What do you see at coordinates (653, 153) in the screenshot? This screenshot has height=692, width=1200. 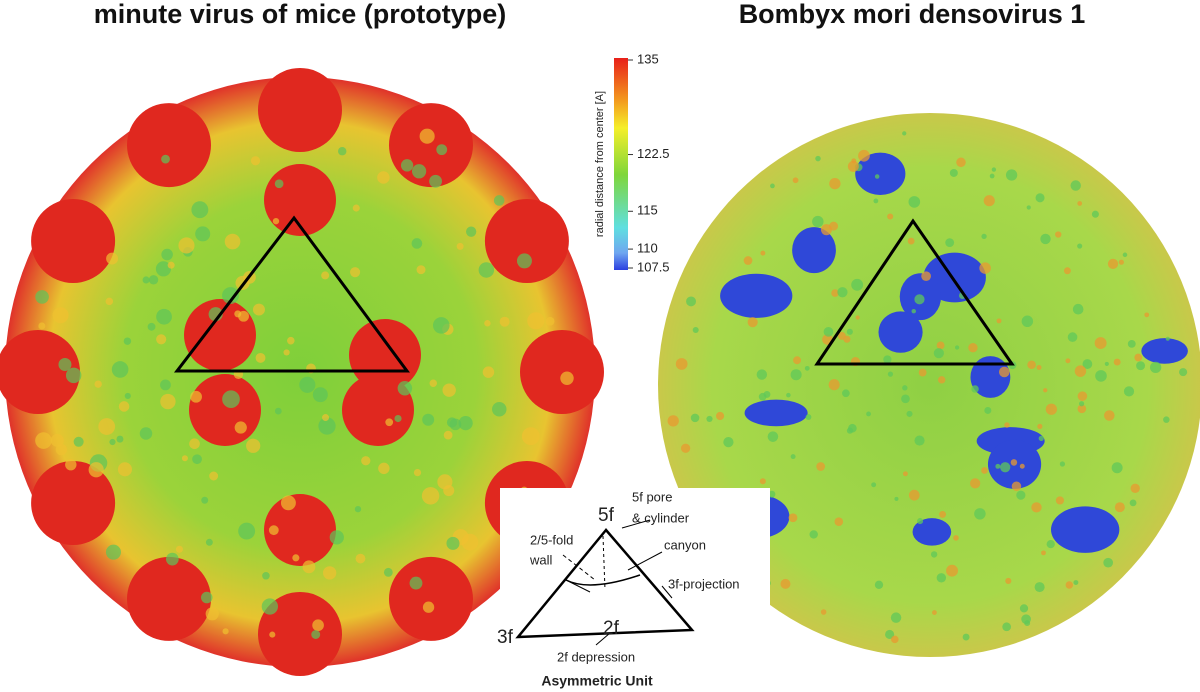 I see `colorbar-tick-label: 122.5` at bounding box center [653, 153].